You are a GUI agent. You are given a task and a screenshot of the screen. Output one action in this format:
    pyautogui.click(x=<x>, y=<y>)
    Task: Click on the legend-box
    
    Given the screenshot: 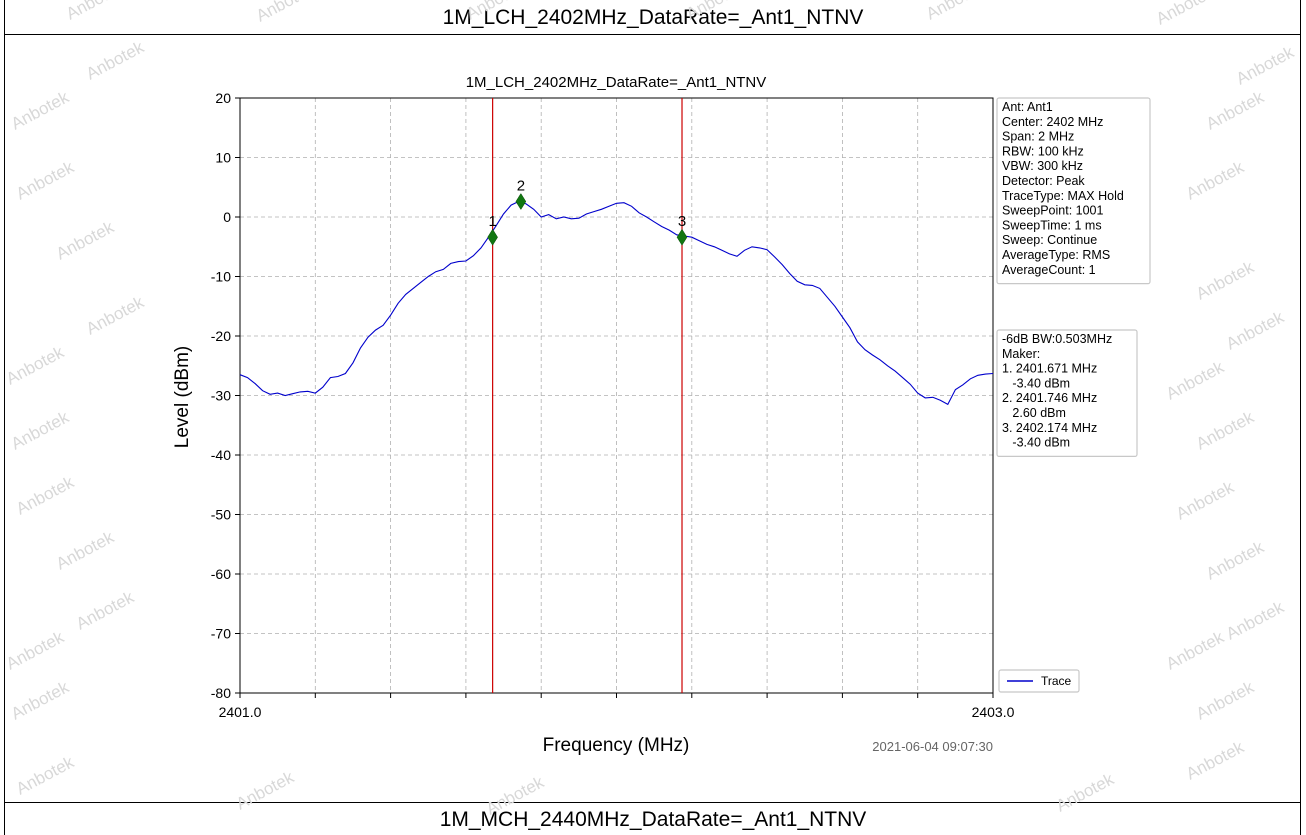 What is the action you would take?
    pyautogui.click(x=1039, y=681)
    